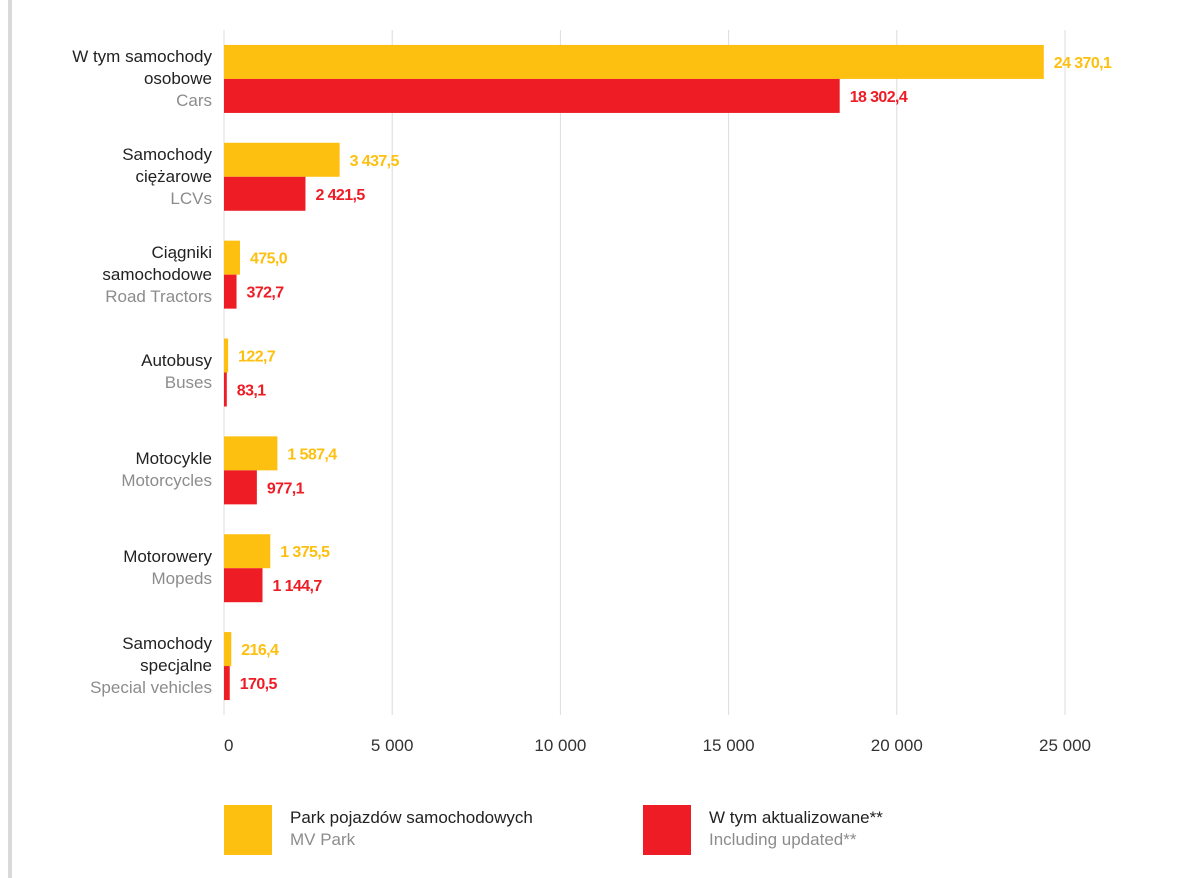 This screenshot has height=878, width=1178. I want to click on category-name: Motocykle, so click(173, 459).